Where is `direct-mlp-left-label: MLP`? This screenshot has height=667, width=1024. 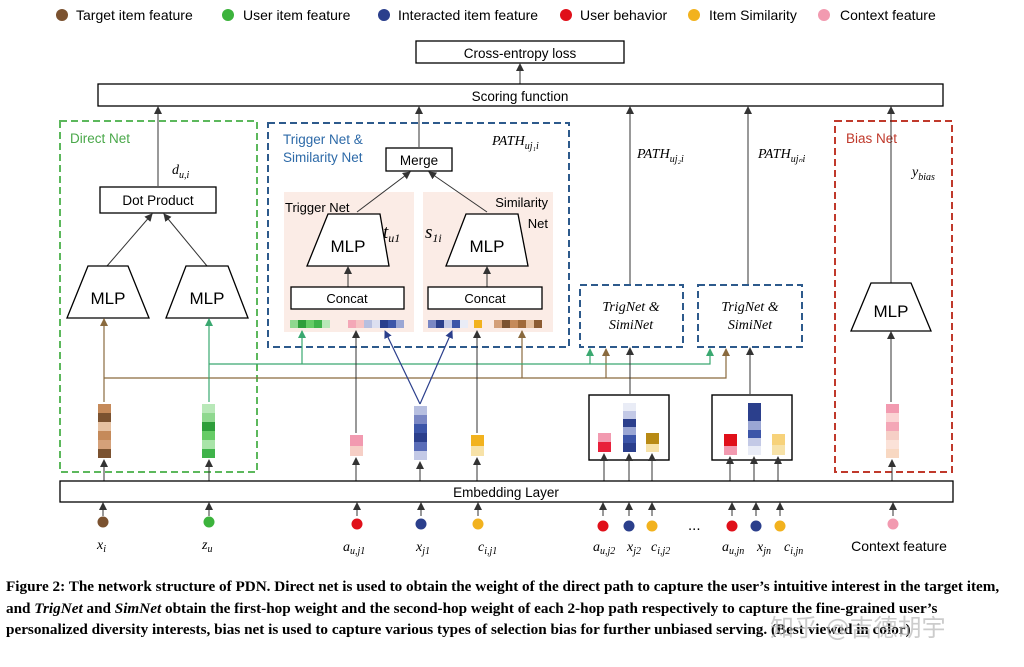
direct-mlp-left-label: MLP is located at coordinates (108, 298).